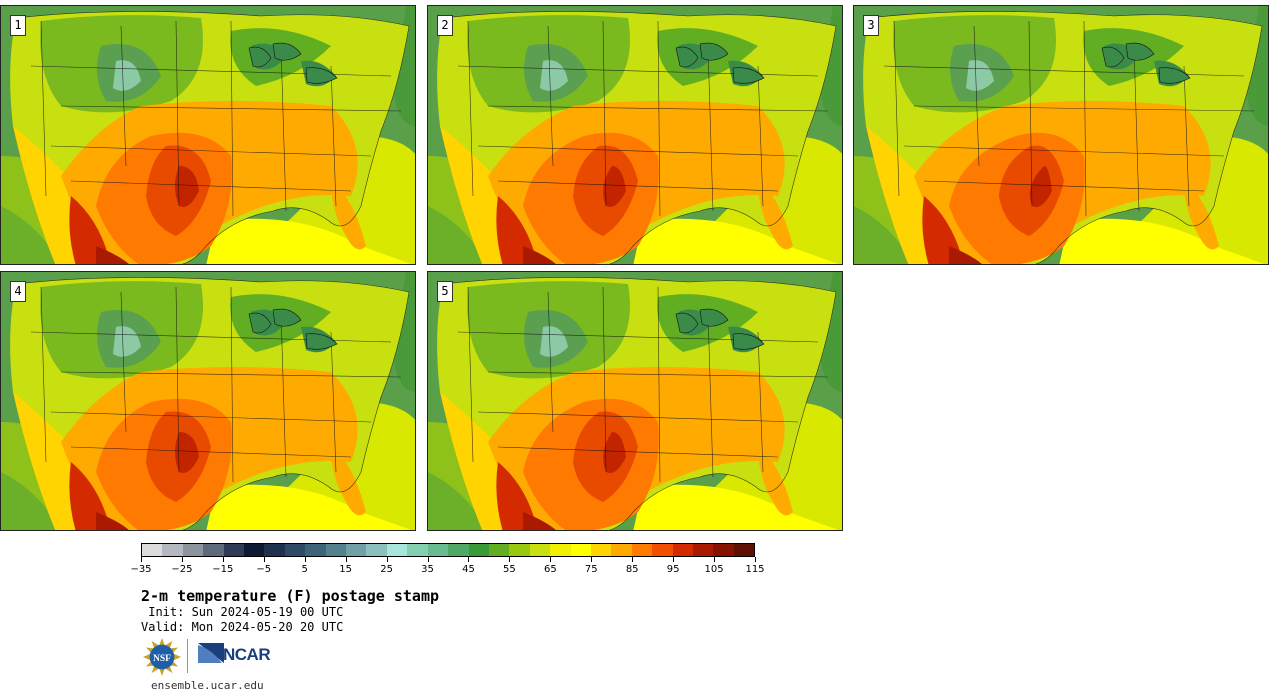  I want to click on temperature-colorbar, so click(448, 550).